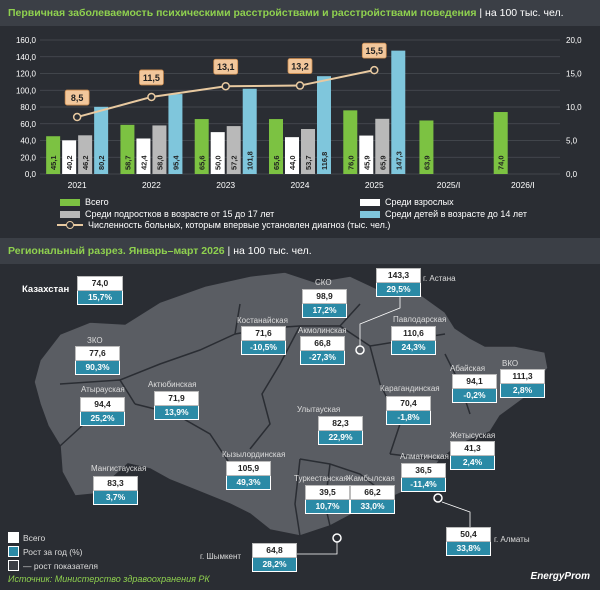 This screenshot has height=590, width=600. I want to click on map-legend-up-swatch, so click(13, 565).